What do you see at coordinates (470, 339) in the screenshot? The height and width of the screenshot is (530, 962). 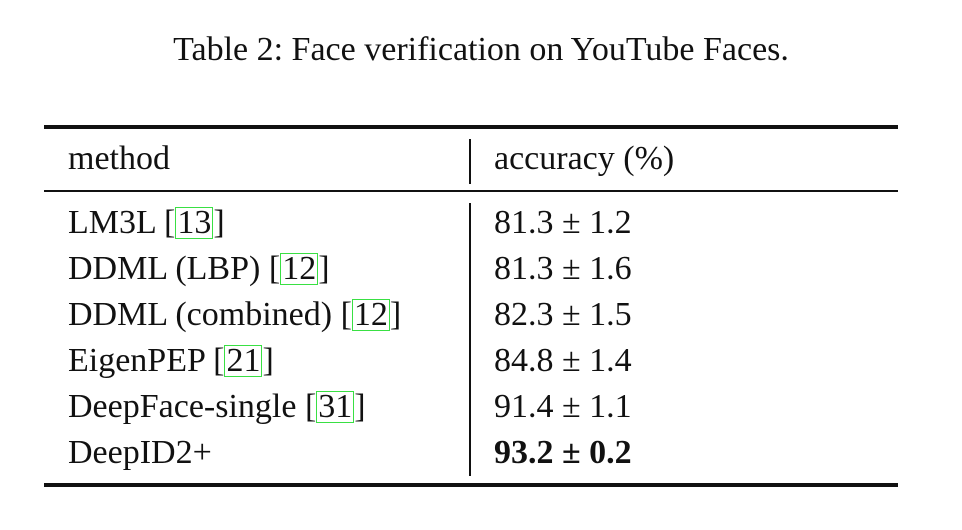 I see `column-divider-body` at bounding box center [470, 339].